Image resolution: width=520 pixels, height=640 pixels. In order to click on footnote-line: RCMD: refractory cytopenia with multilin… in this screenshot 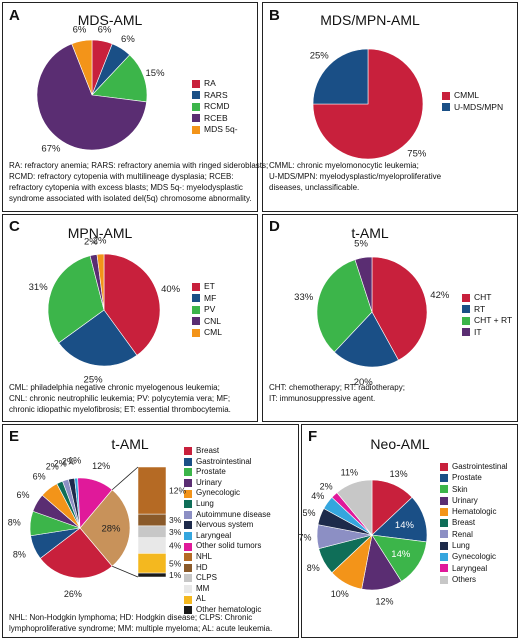, I will do `click(121, 176)`.